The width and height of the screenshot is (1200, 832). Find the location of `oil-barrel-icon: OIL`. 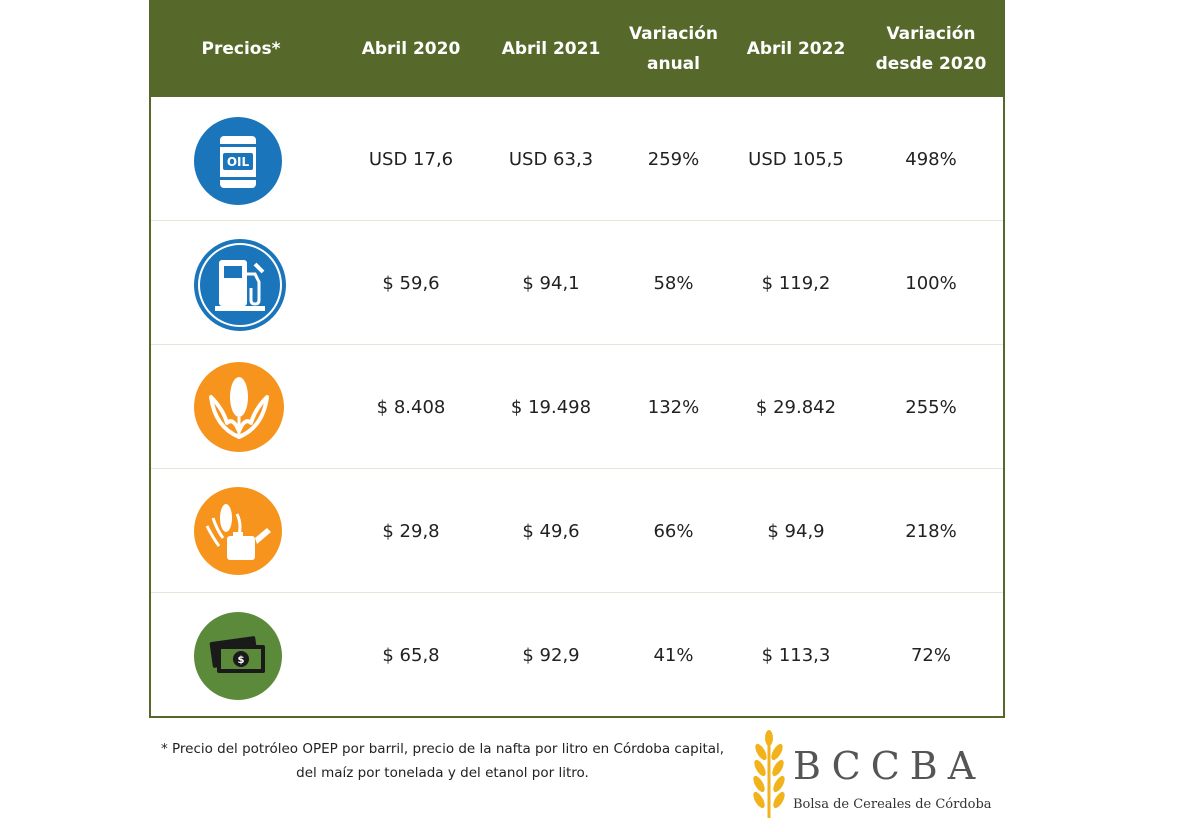

oil-barrel-icon: OIL is located at coordinates (238, 161).